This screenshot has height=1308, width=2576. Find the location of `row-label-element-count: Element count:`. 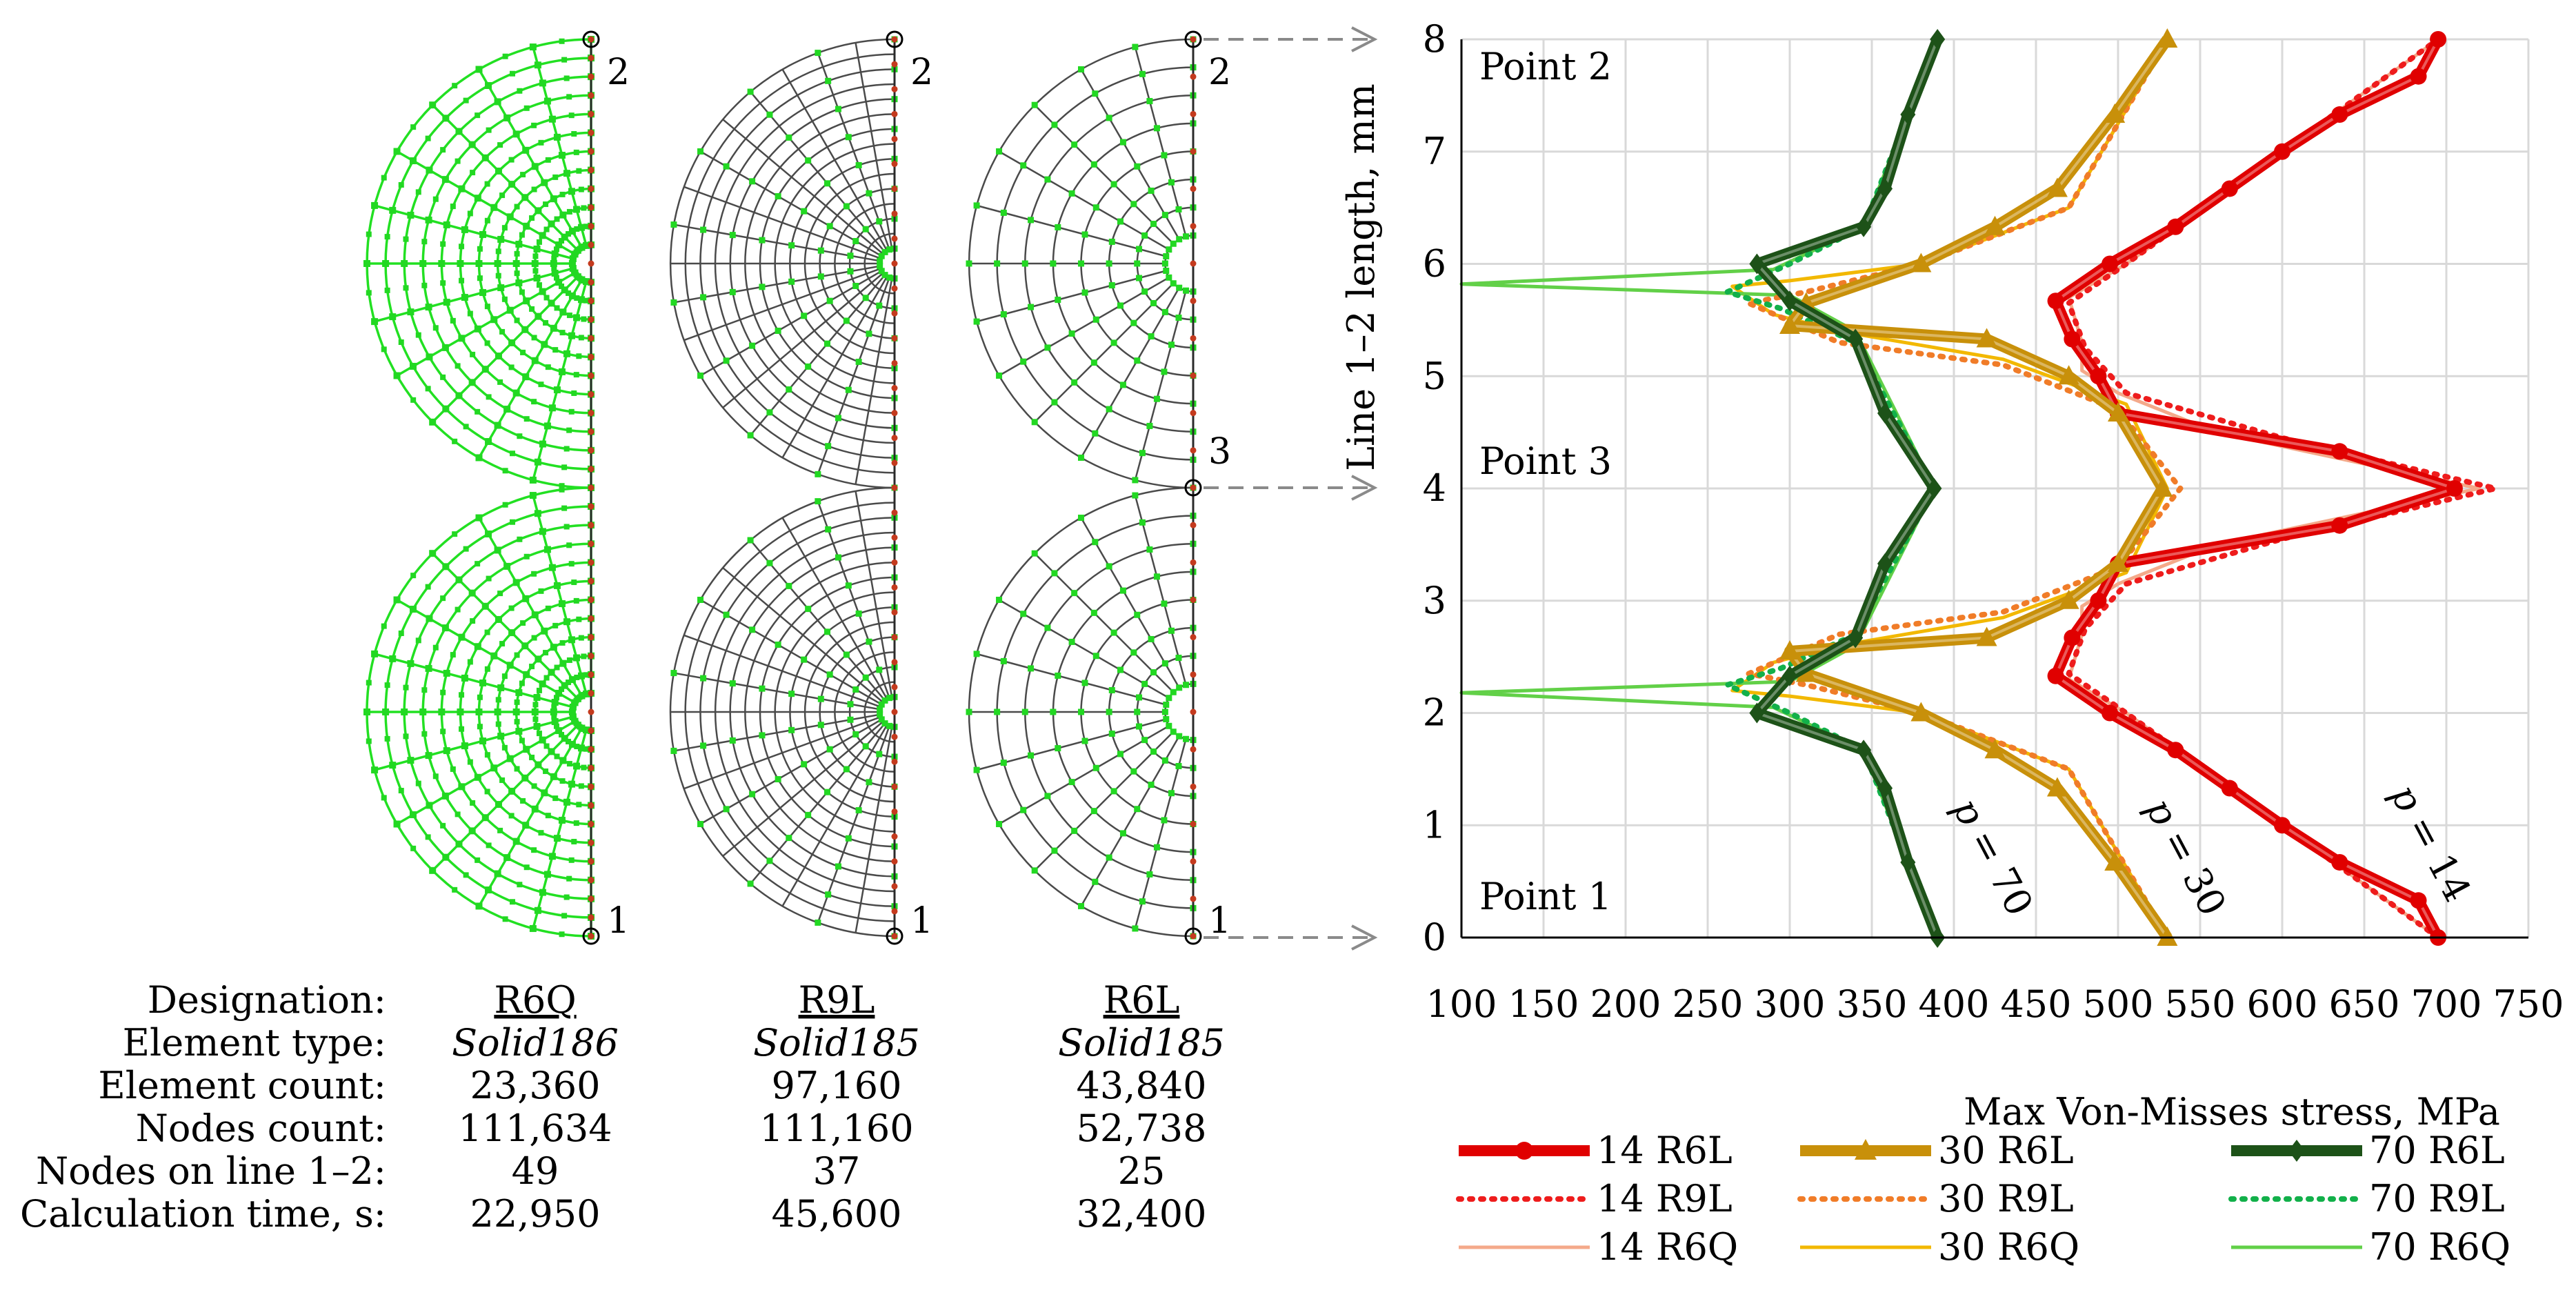

row-label-element-count: Element count: is located at coordinates (242, 1085).